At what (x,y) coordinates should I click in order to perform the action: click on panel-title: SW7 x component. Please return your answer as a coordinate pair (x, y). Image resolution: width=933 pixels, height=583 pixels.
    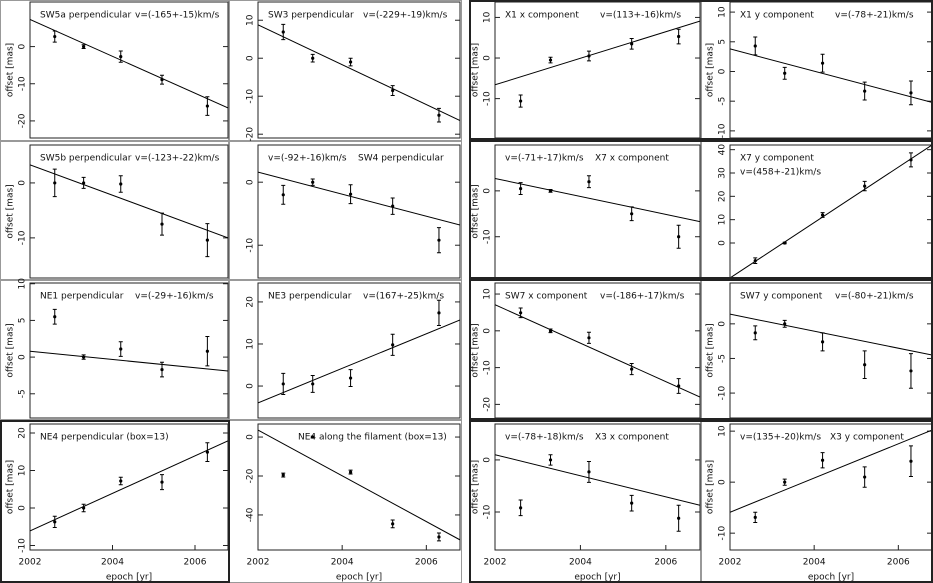
    Looking at the image, I should click on (546, 297).